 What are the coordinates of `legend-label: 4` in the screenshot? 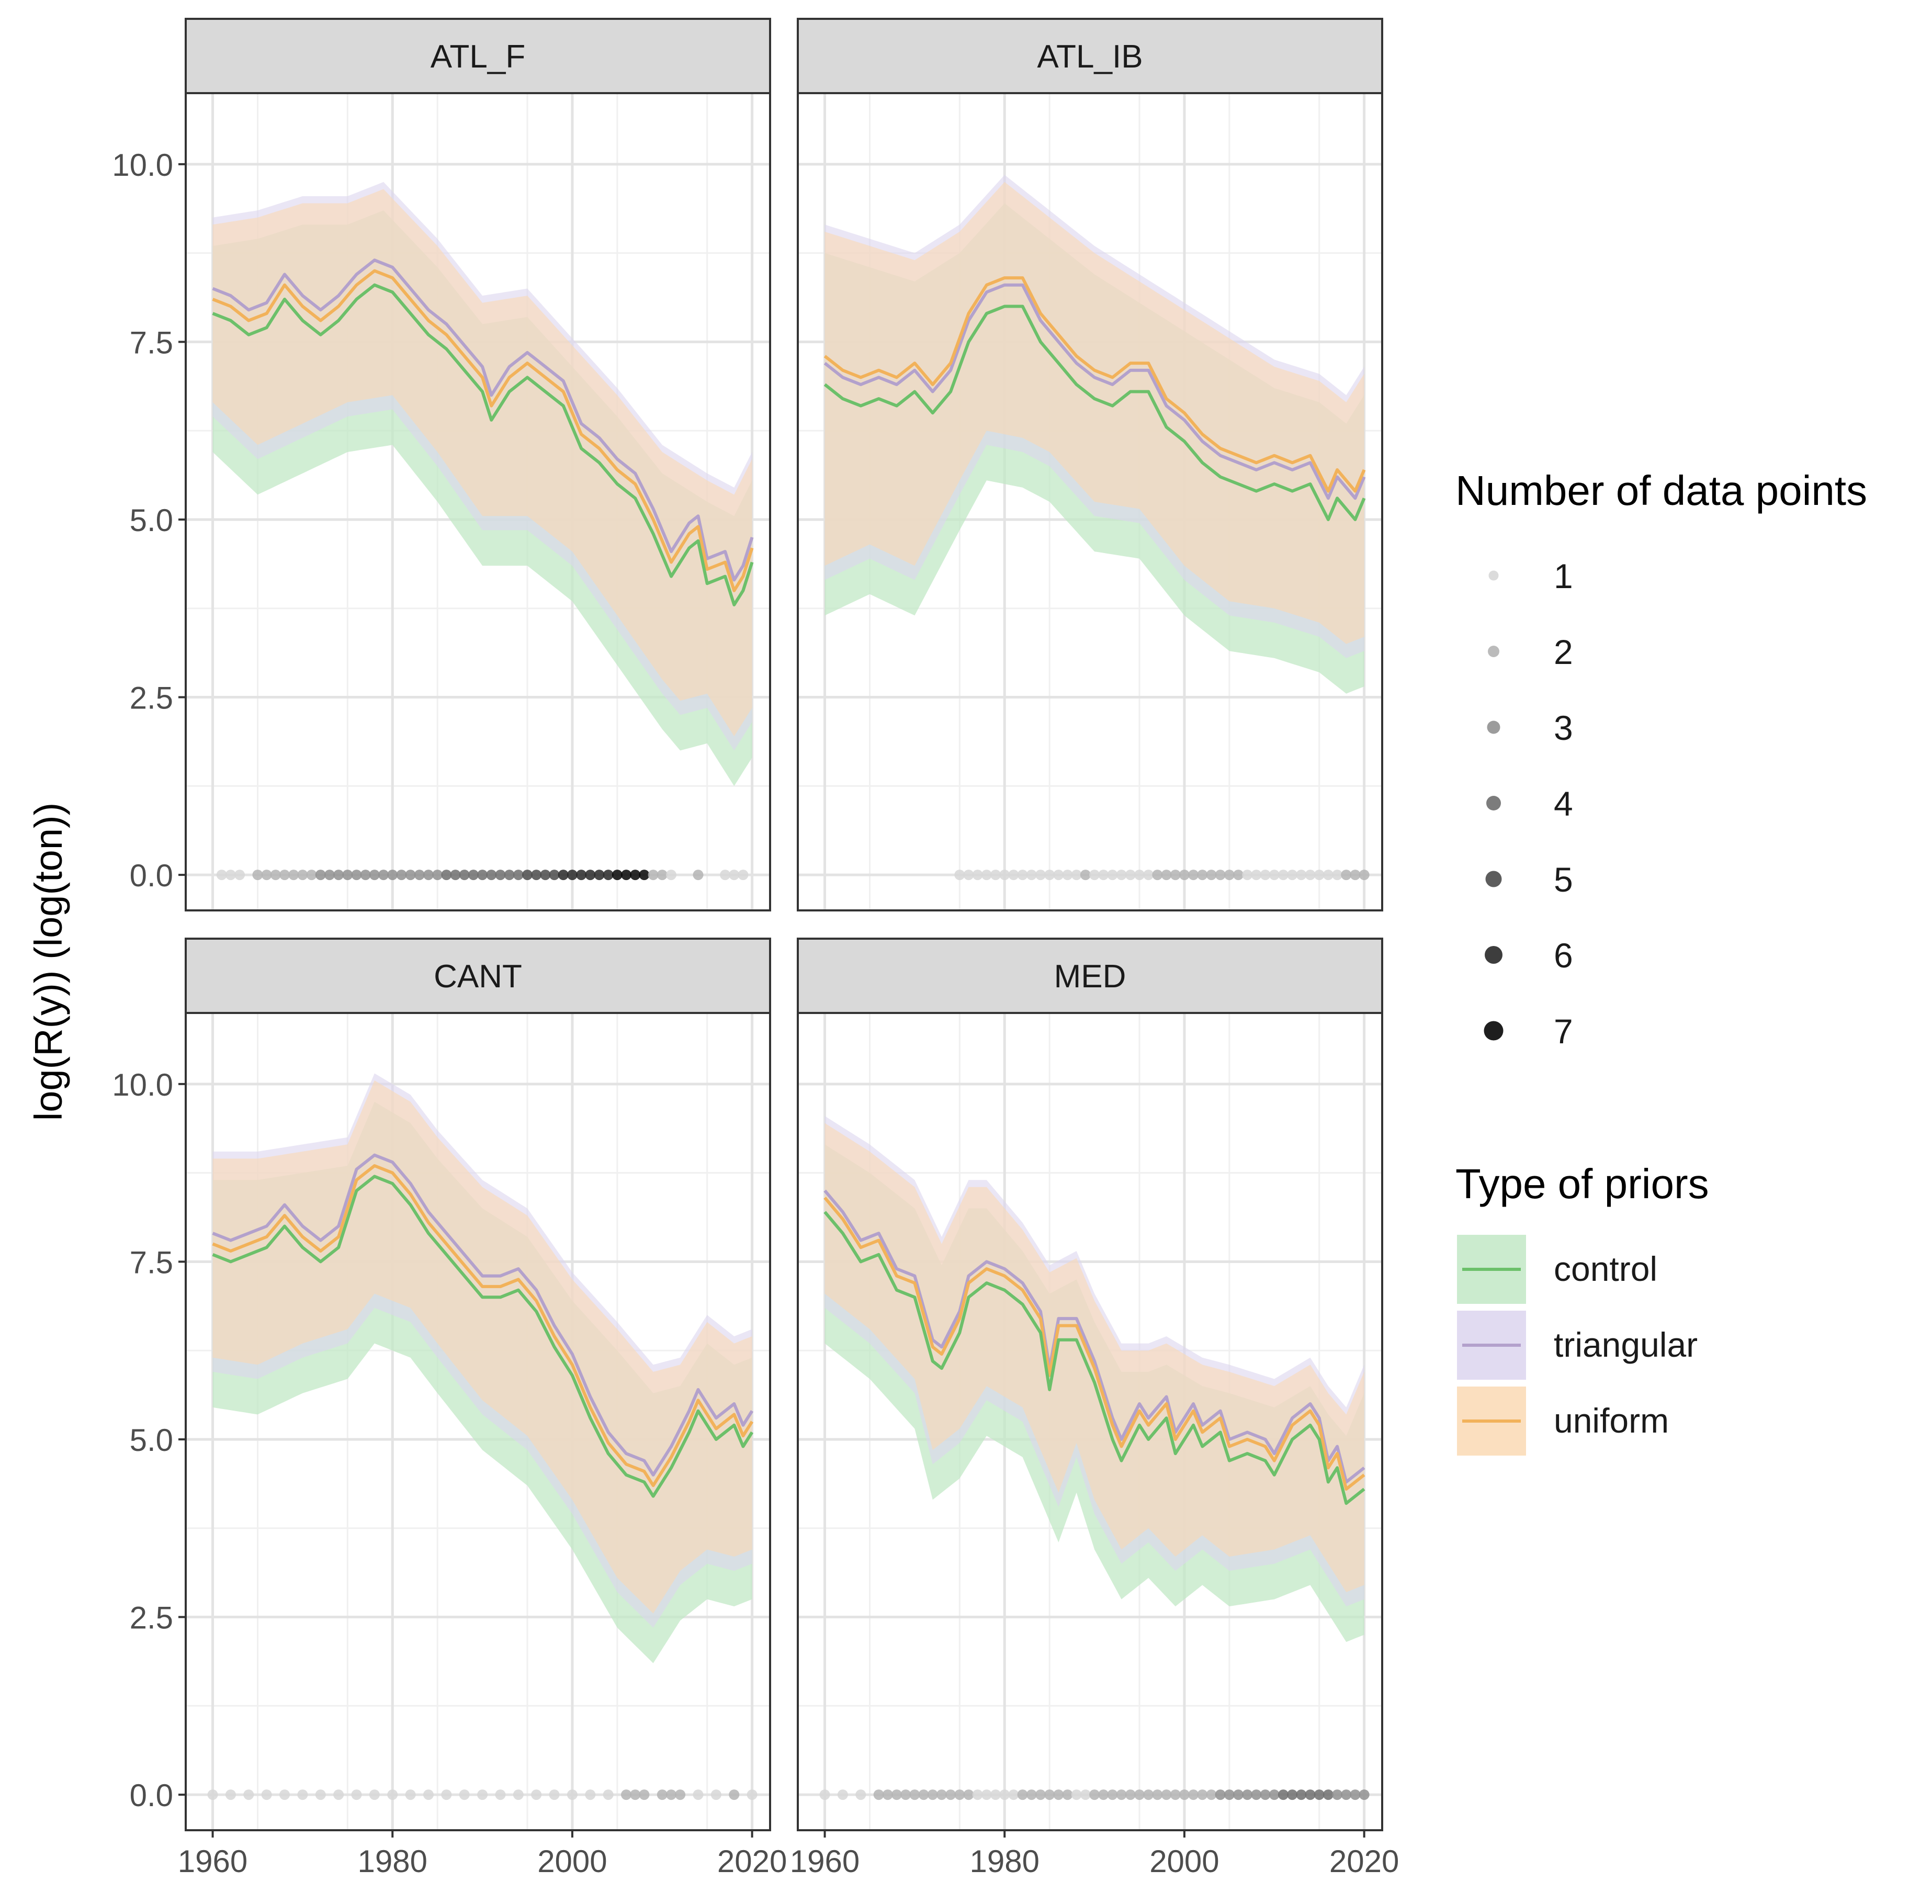 It's located at (1564, 803).